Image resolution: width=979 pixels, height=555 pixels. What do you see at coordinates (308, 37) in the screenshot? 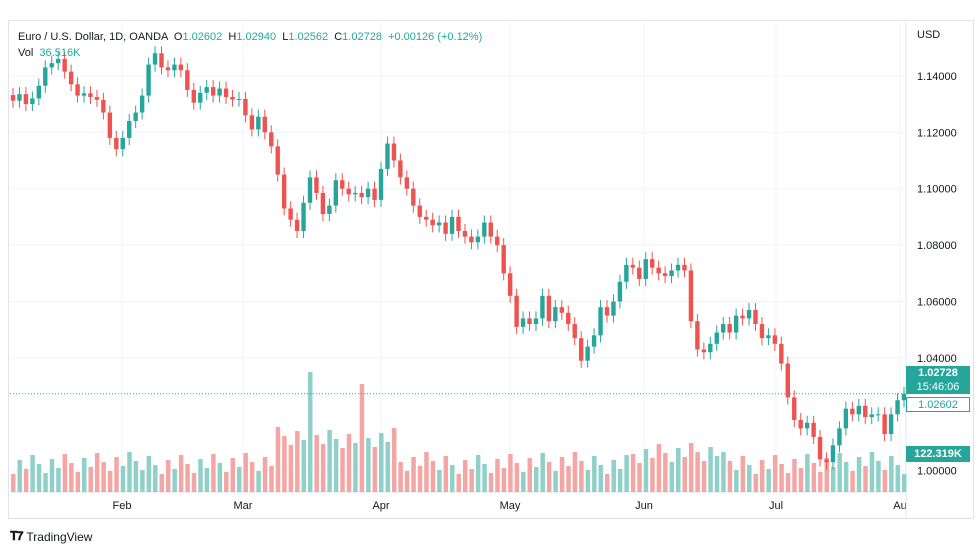
I see `low-value: 1.02562` at bounding box center [308, 37].